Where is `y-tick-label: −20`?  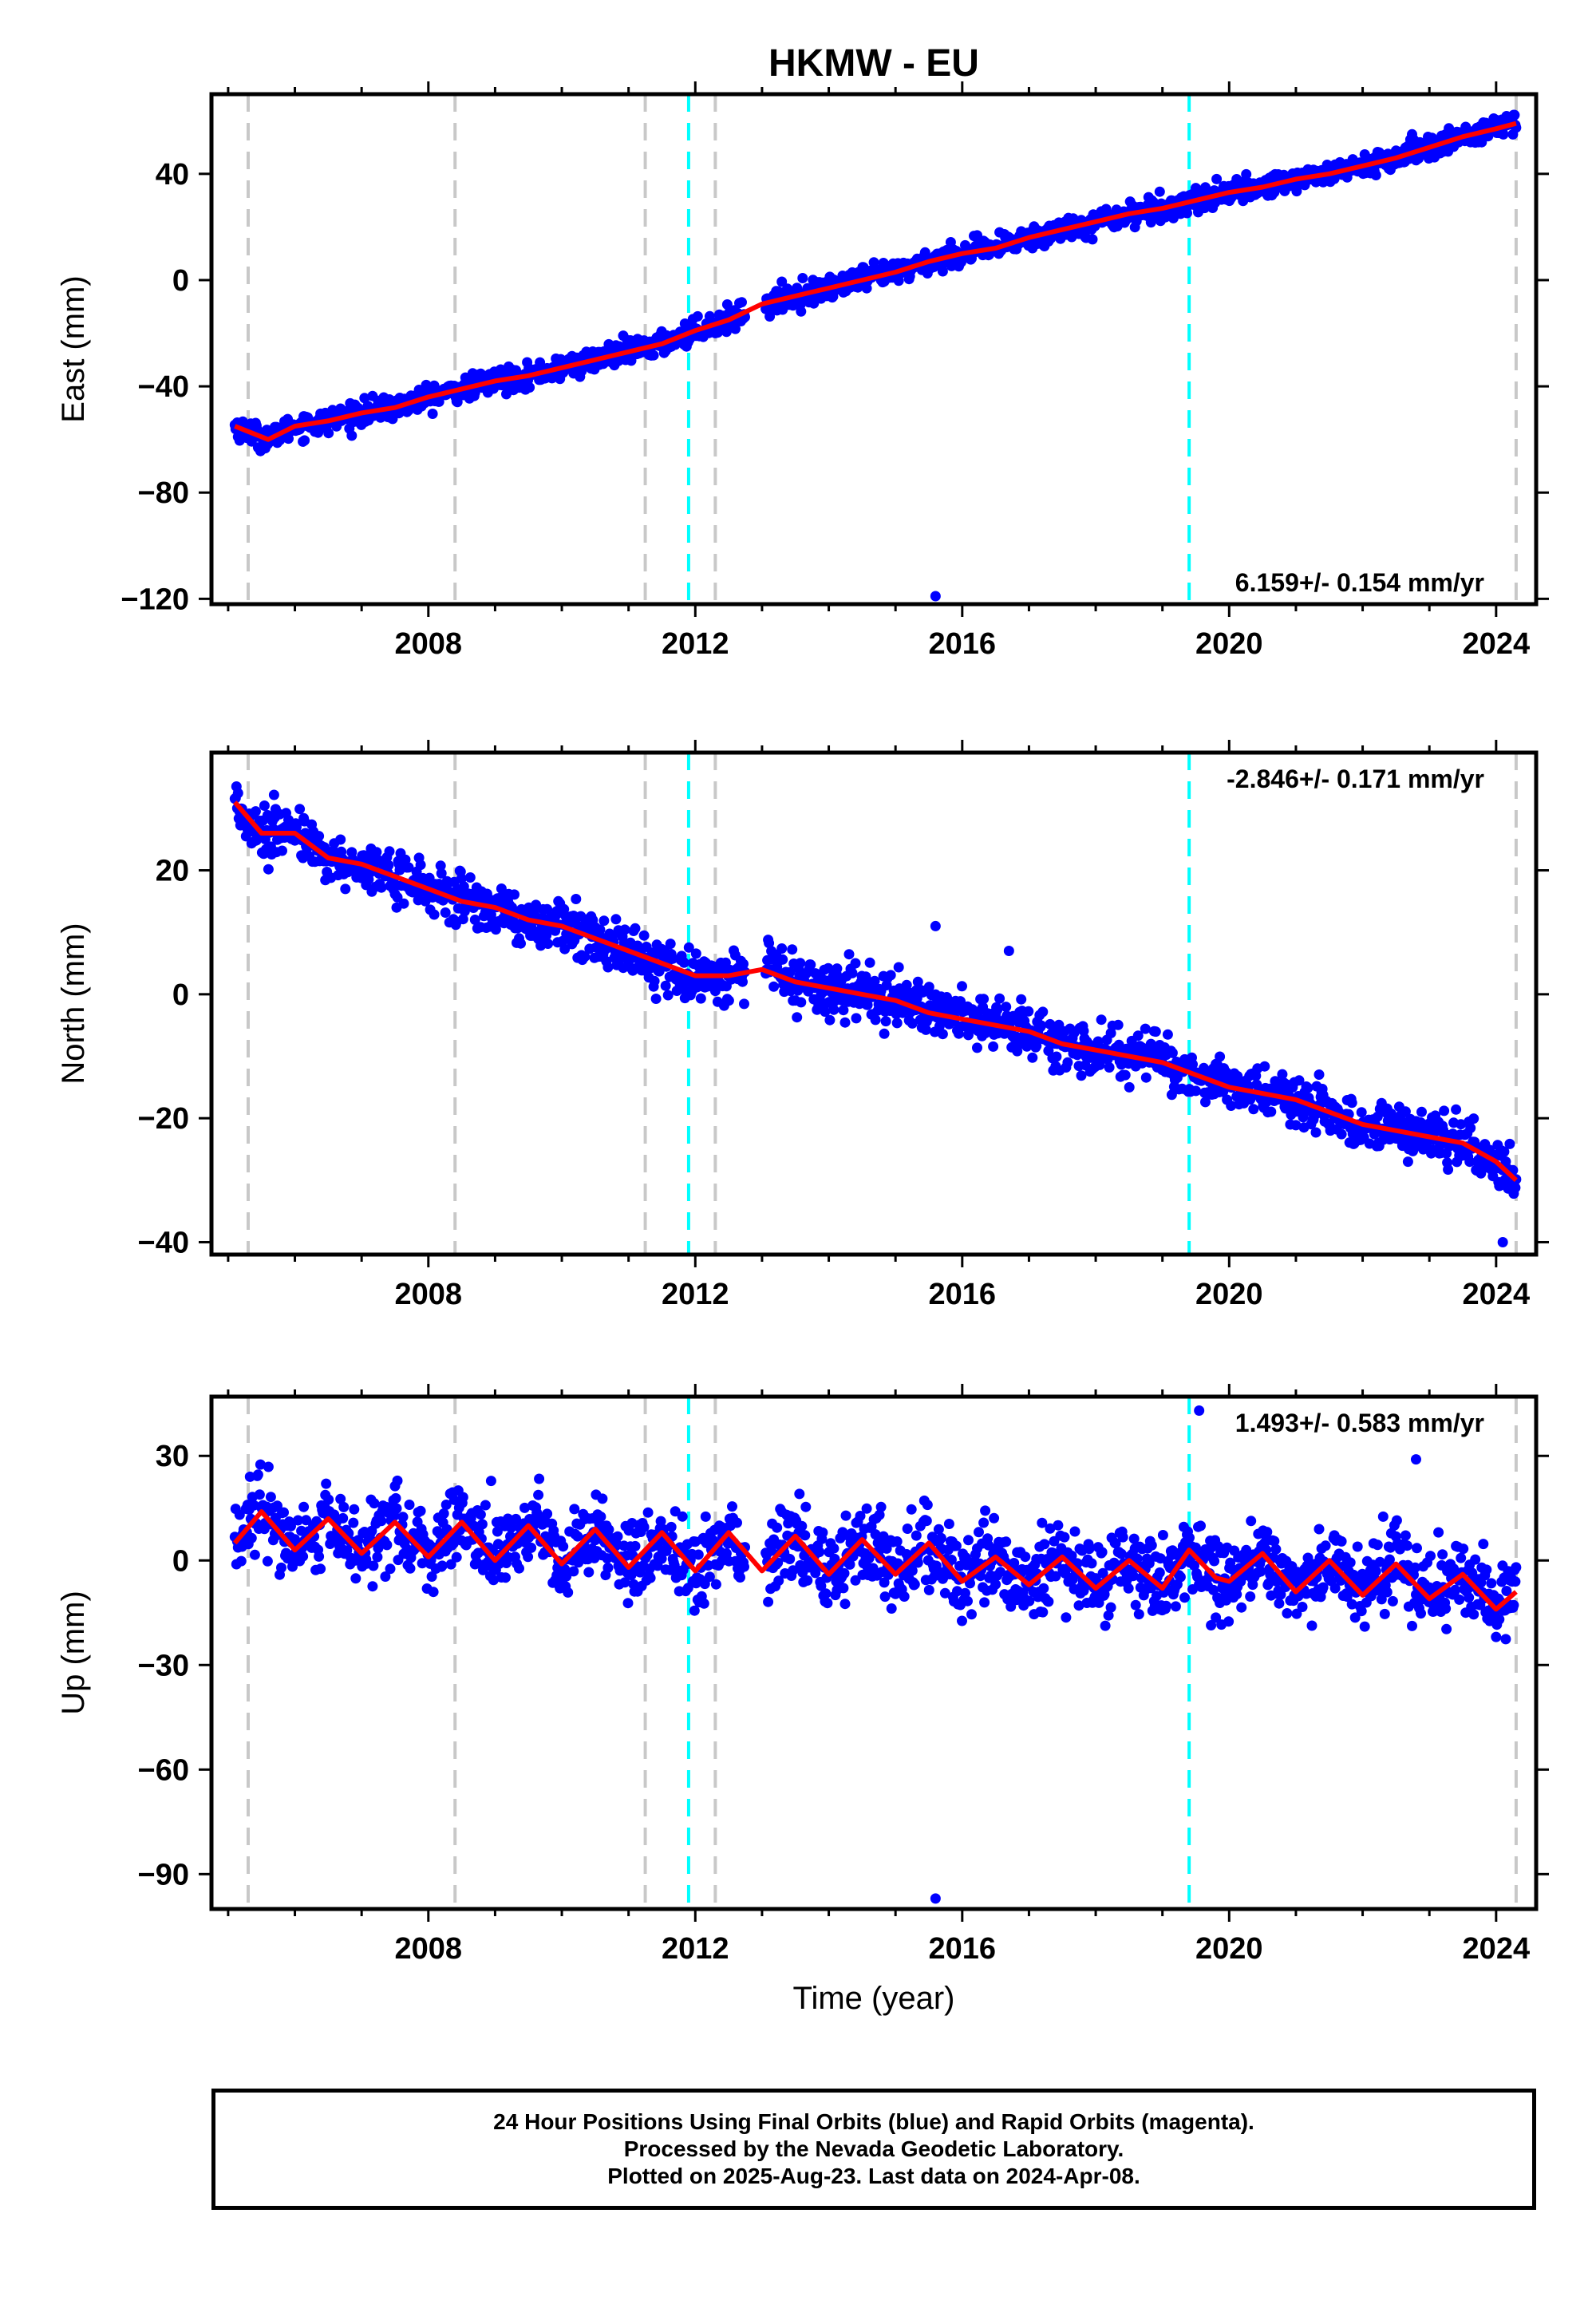 y-tick-label: −20 is located at coordinates (163, 1119).